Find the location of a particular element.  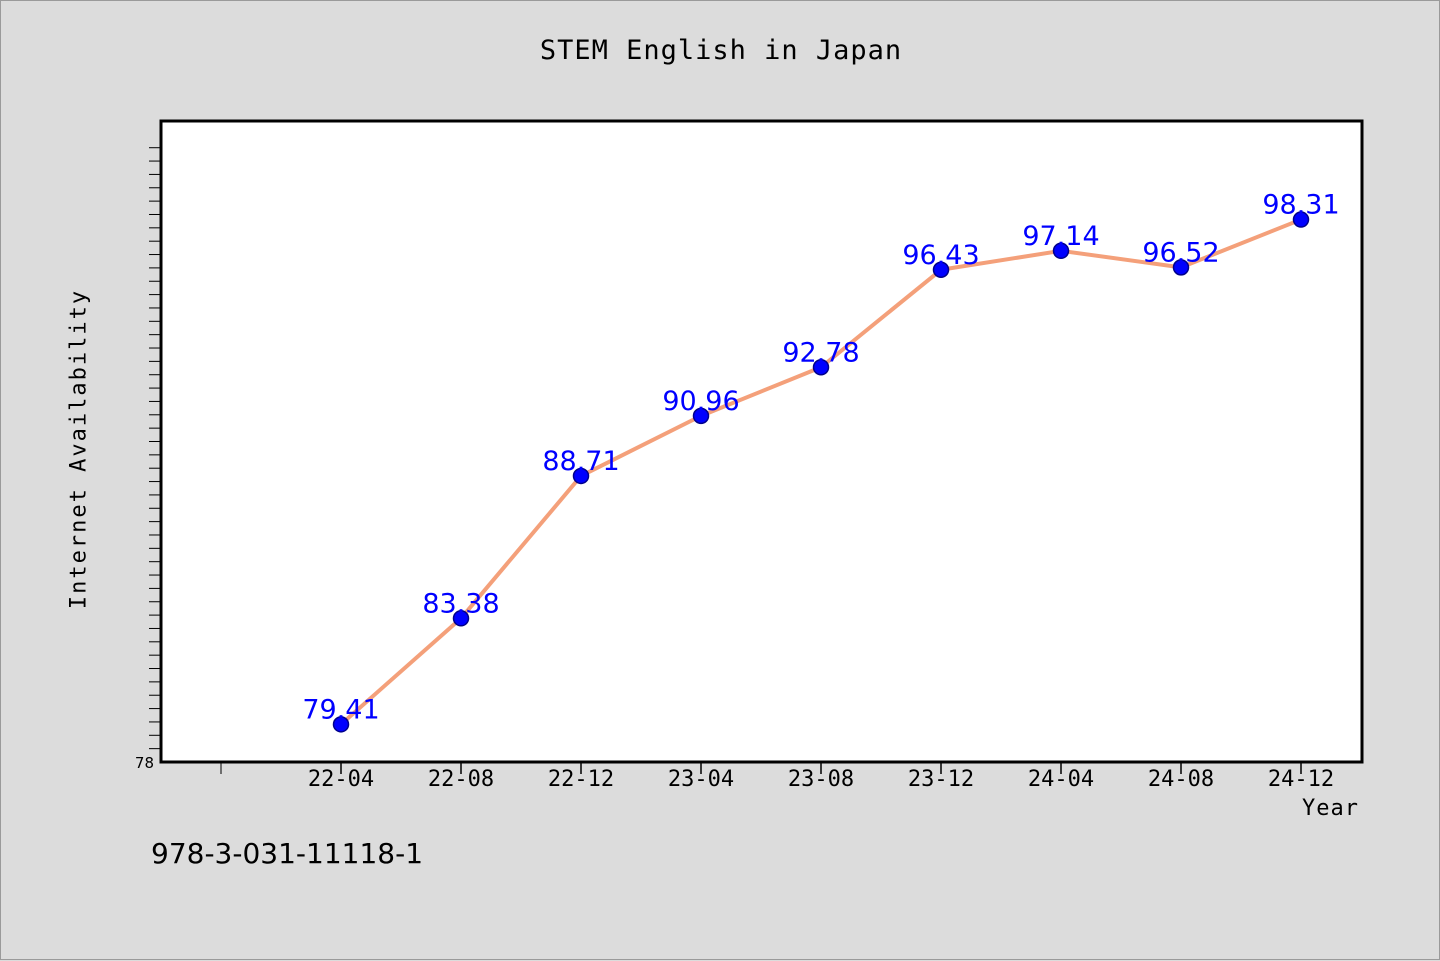

x-tick-label: 23-12 is located at coordinates (941, 779).